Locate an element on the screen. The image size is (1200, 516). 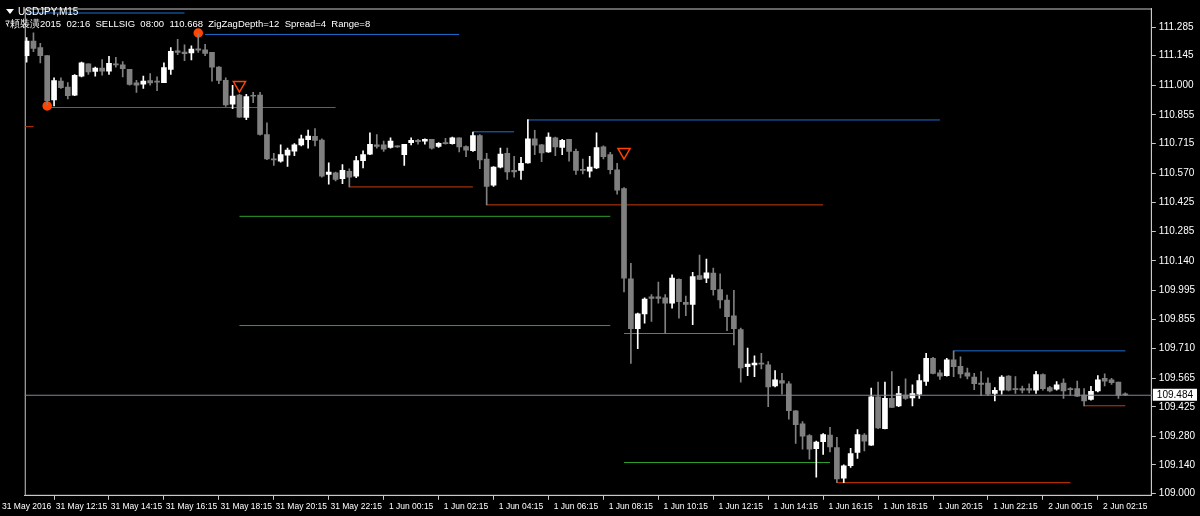
y-tick-label: 109.565 is located at coordinates (1177, 377).